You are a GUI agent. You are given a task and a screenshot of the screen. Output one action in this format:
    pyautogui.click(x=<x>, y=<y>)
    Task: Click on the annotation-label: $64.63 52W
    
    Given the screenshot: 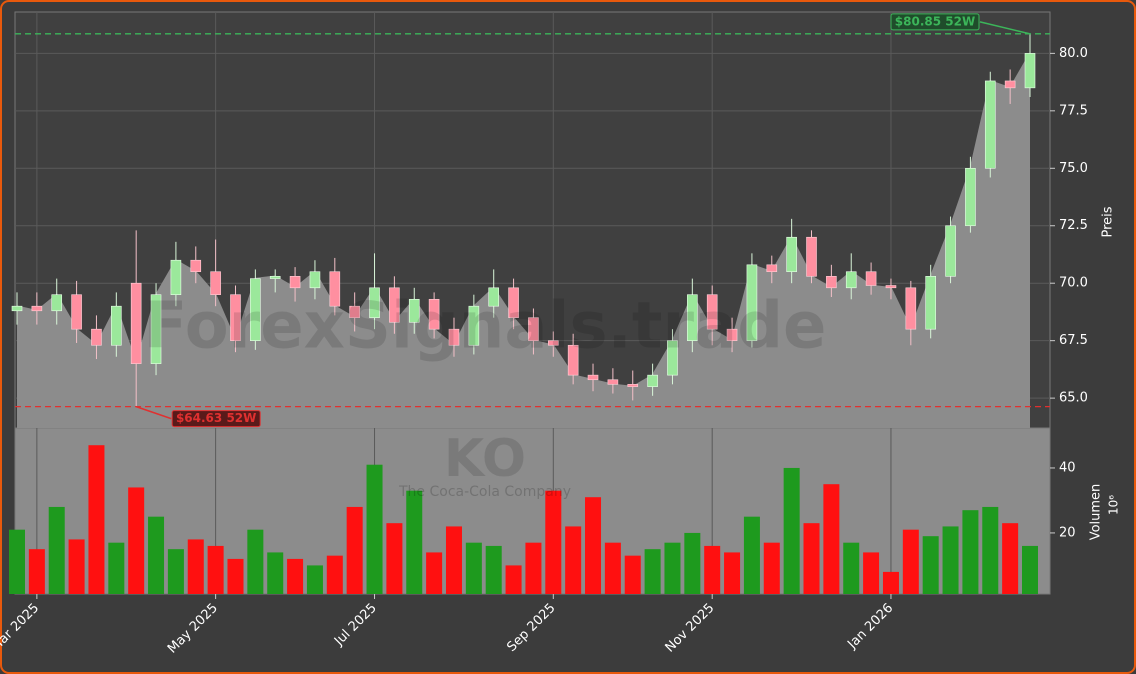 What is the action you would take?
    pyautogui.click(x=216, y=418)
    